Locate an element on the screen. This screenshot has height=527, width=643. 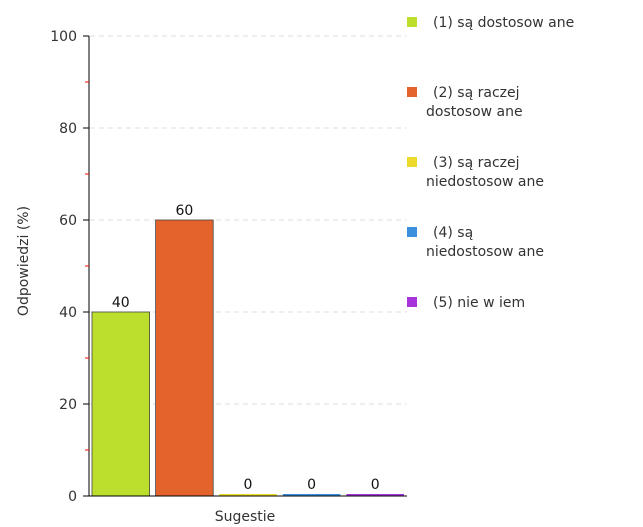
legend-item: (4) są niedostosow ane is located at coordinates (475, 242).